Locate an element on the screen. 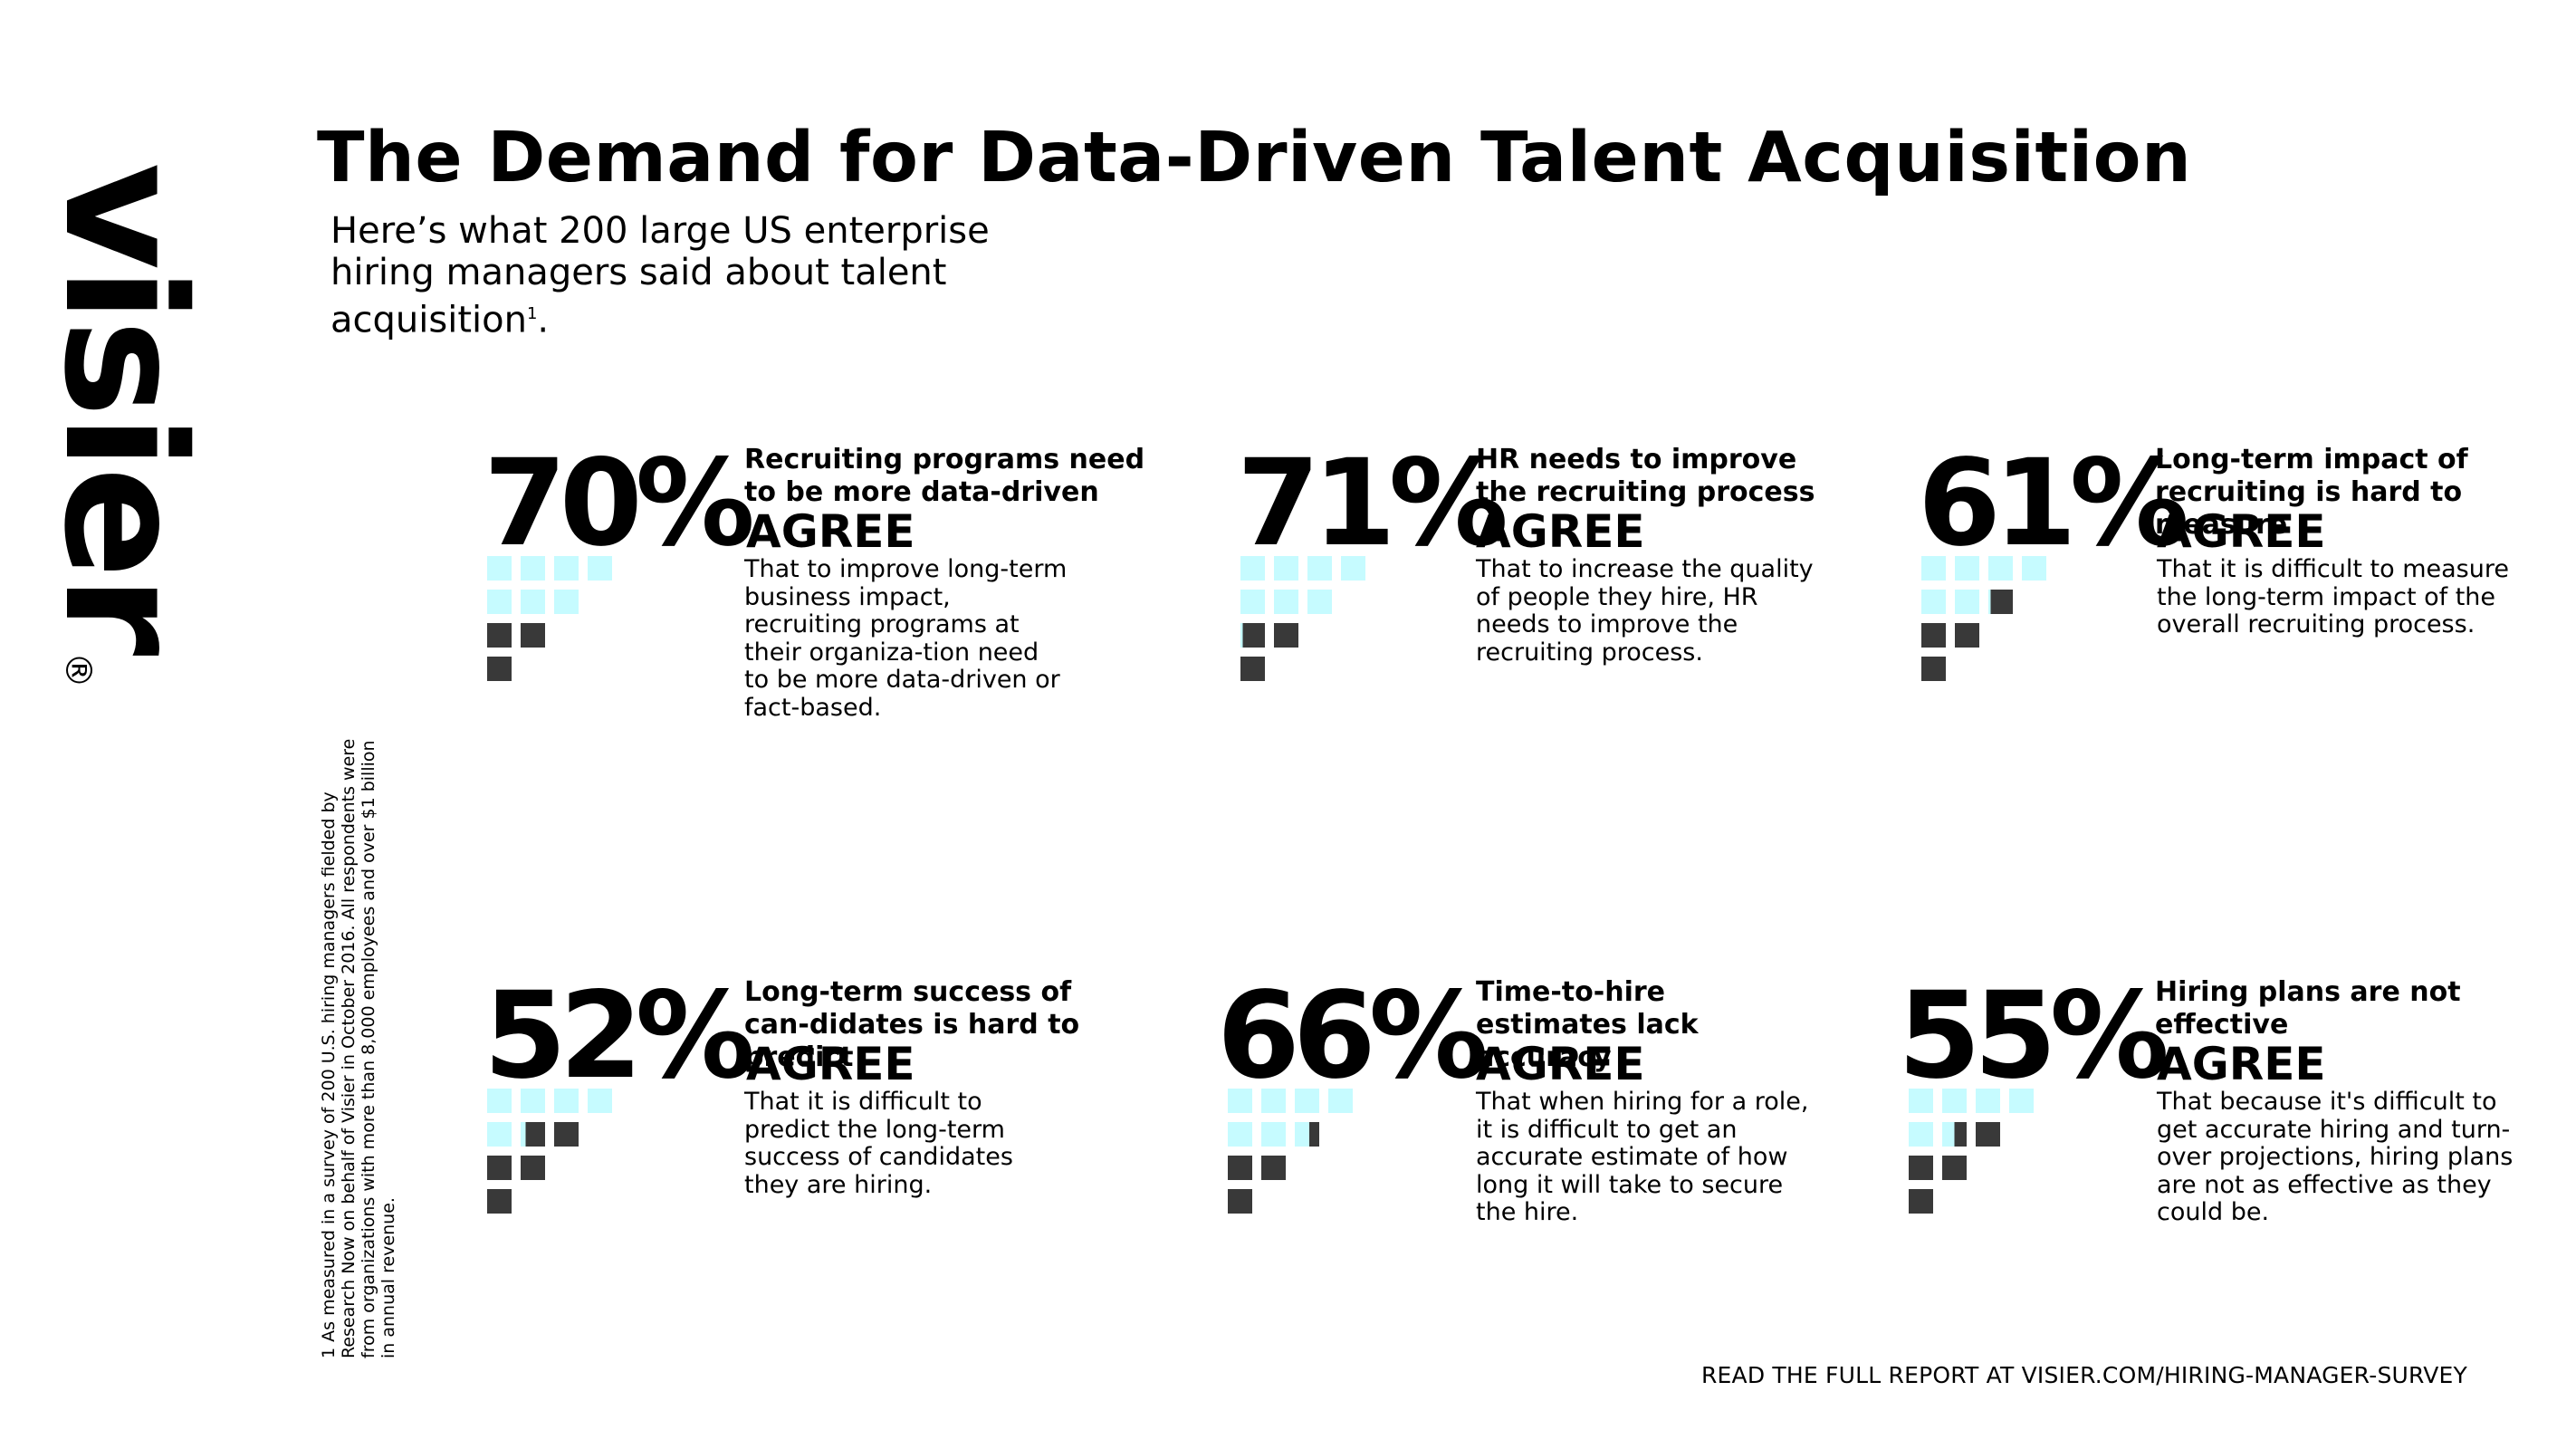 The height and width of the screenshot is (1449, 2576). stat-percent: 61% is located at coordinates (2053, 503).